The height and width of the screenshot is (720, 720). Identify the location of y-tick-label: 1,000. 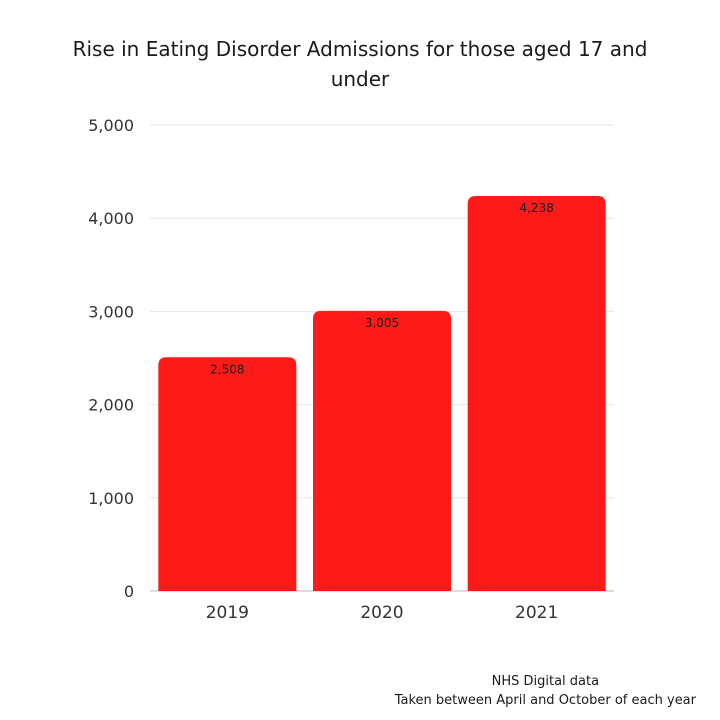
(111, 498).